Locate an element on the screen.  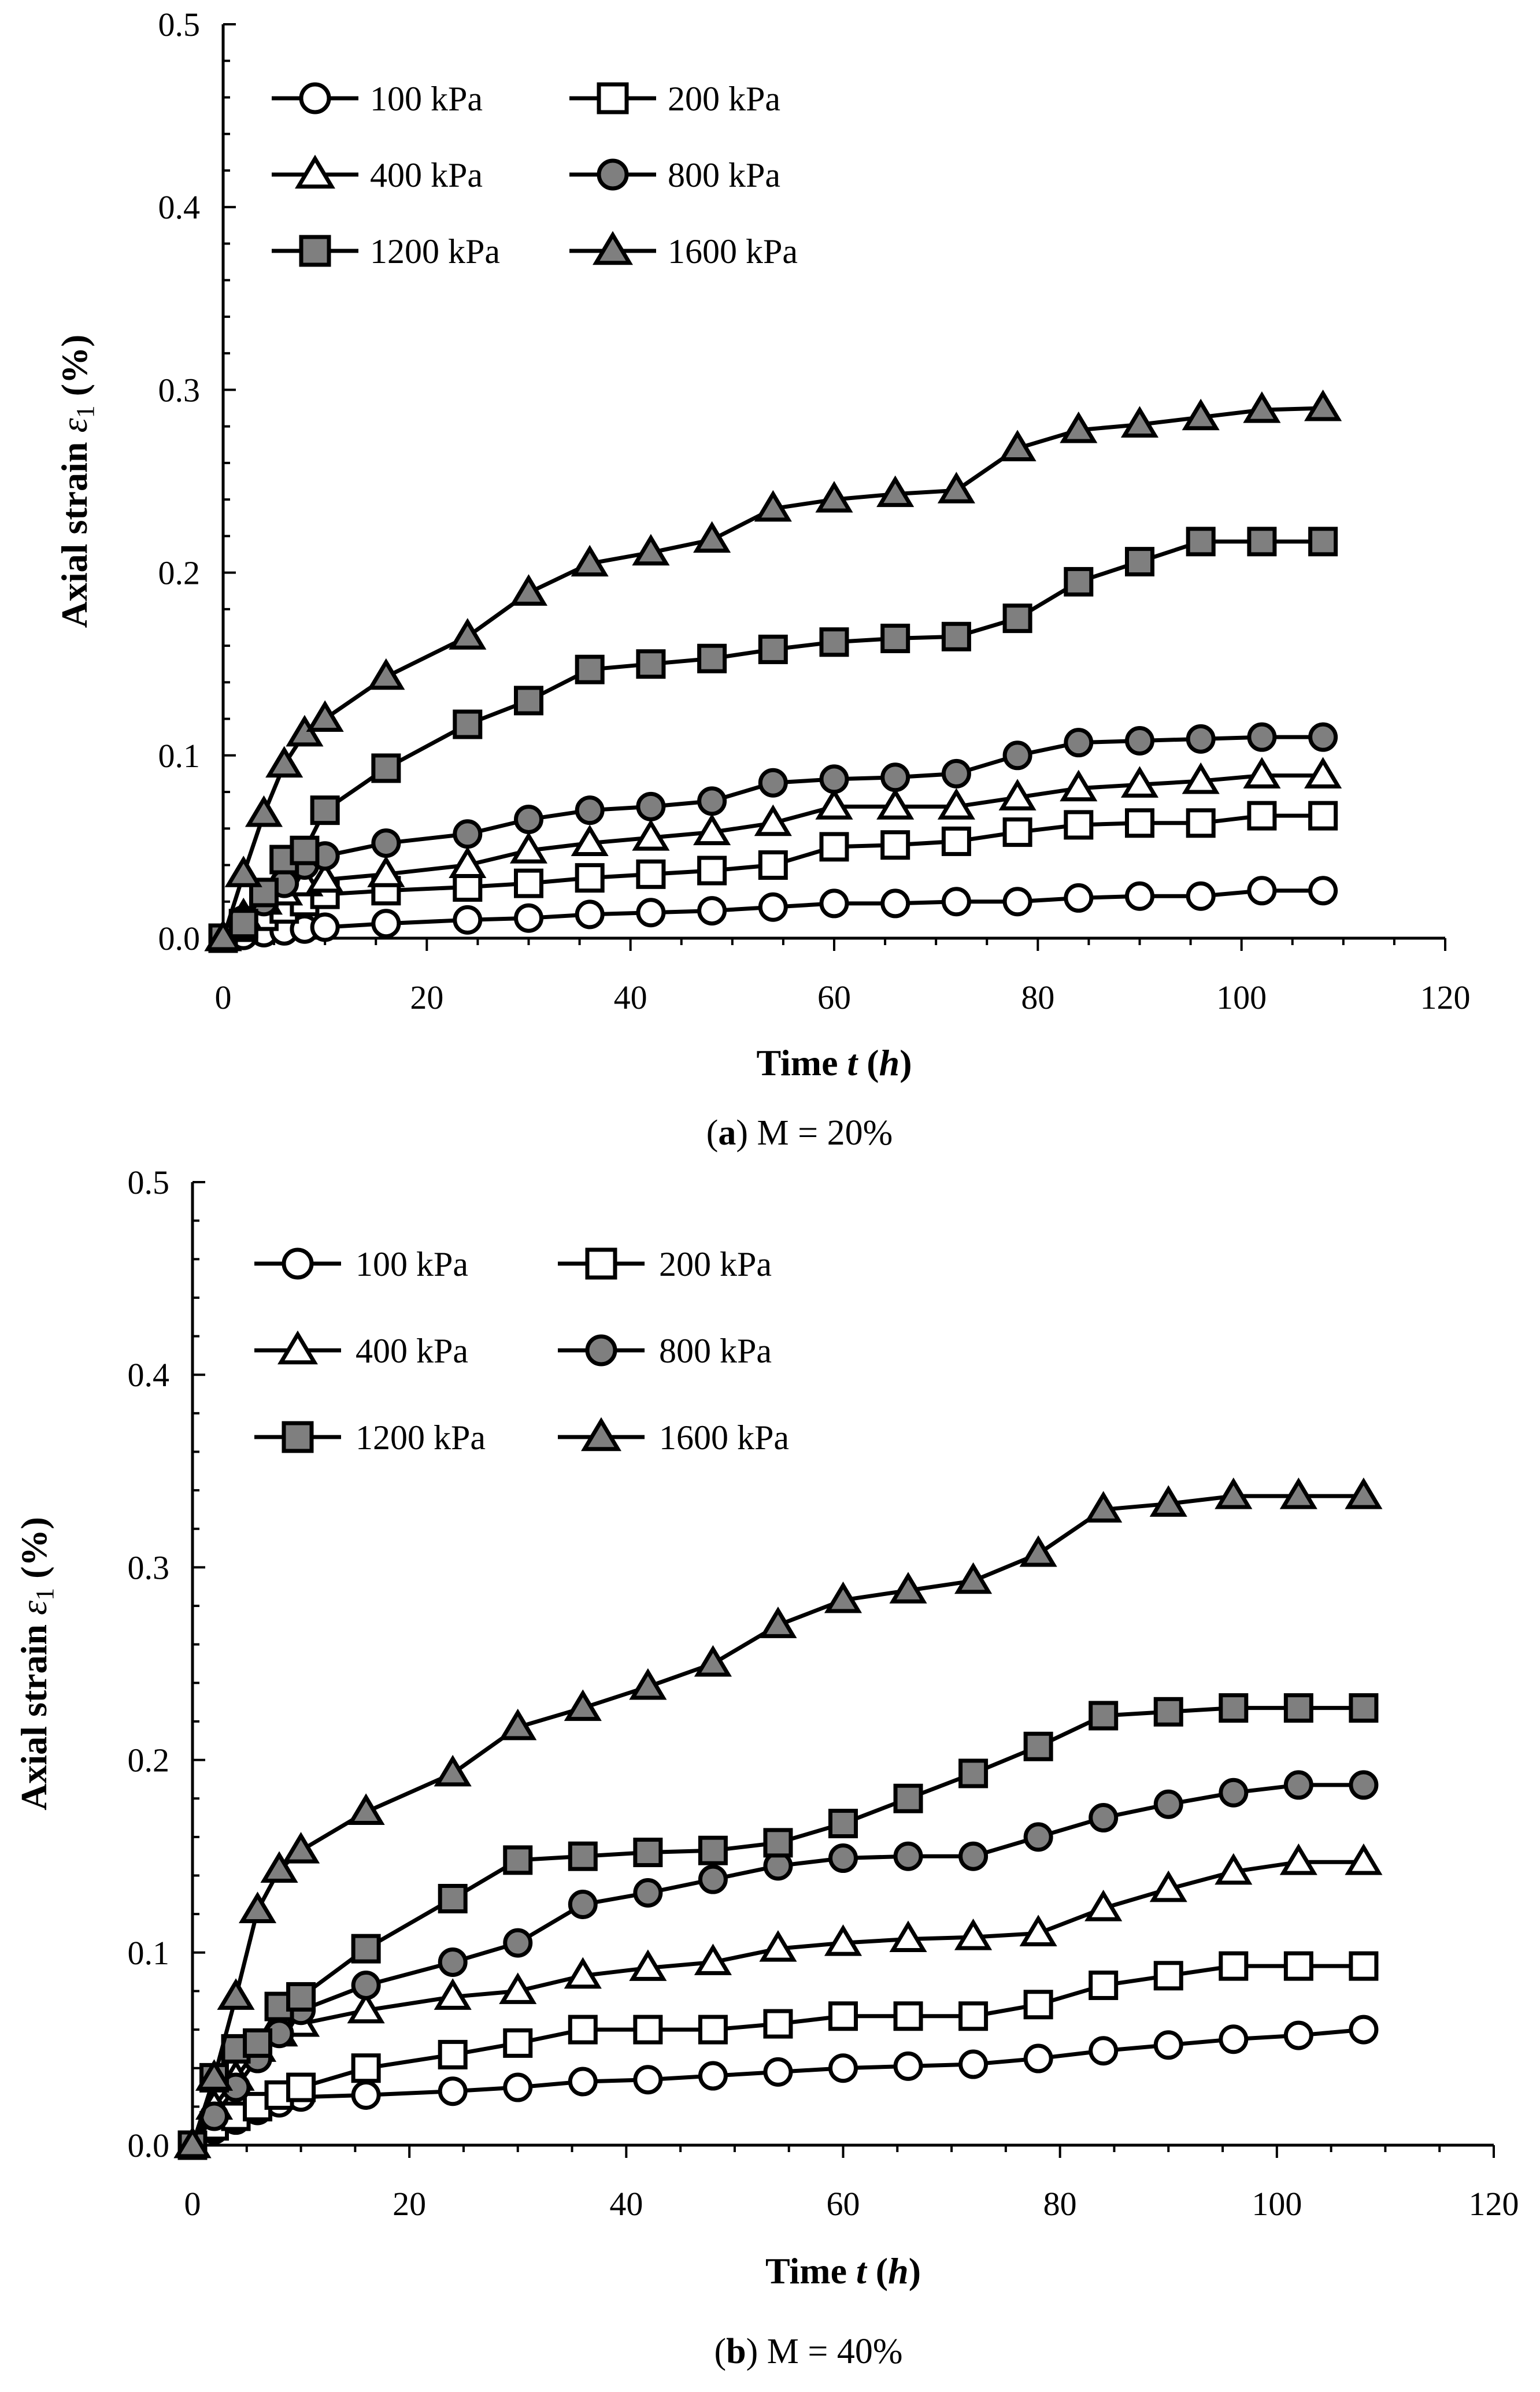
legend-item: 100 kPa is located at coordinates (361, 1264).